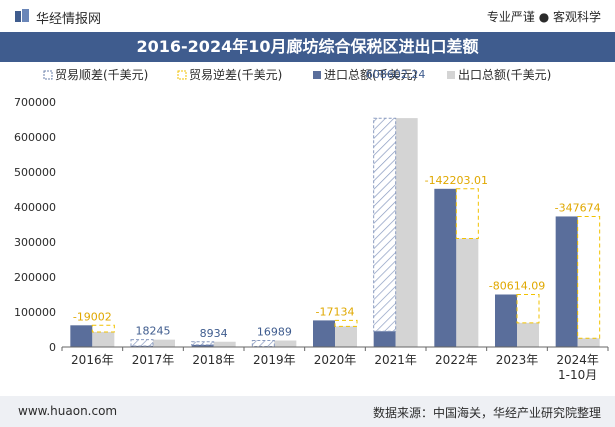 The height and width of the screenshot is (427, 615). Describe the element at coordinates (578, 207) in the screenshot. I see `data-label: -347674` at that location.